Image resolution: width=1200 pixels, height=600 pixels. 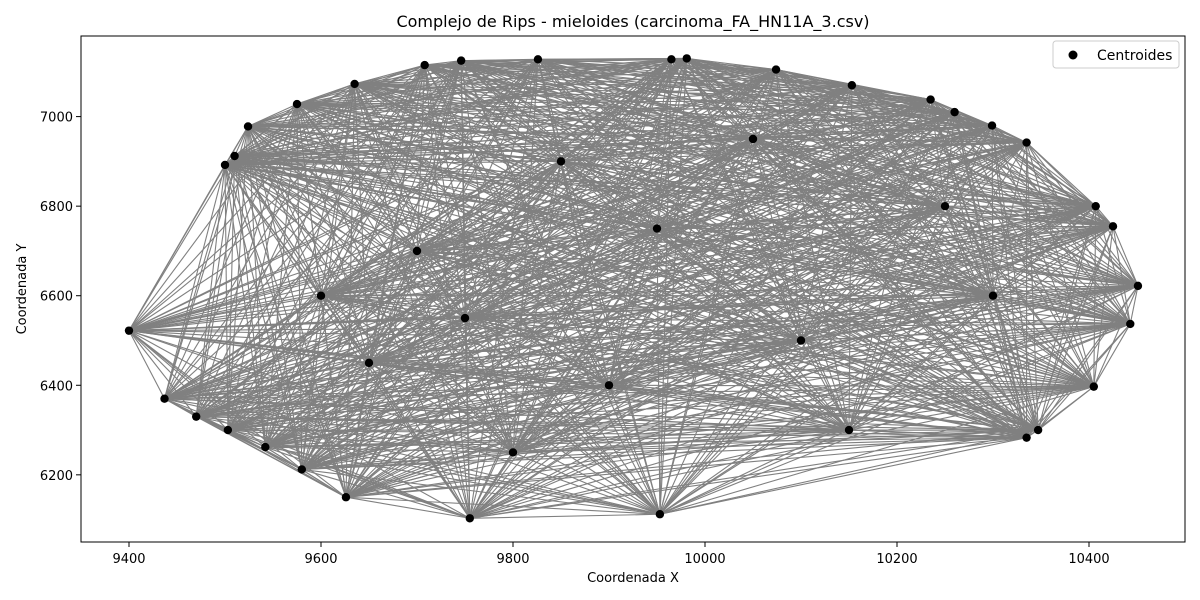 I want to click on legend-marker, so click(x=1073, y=55).